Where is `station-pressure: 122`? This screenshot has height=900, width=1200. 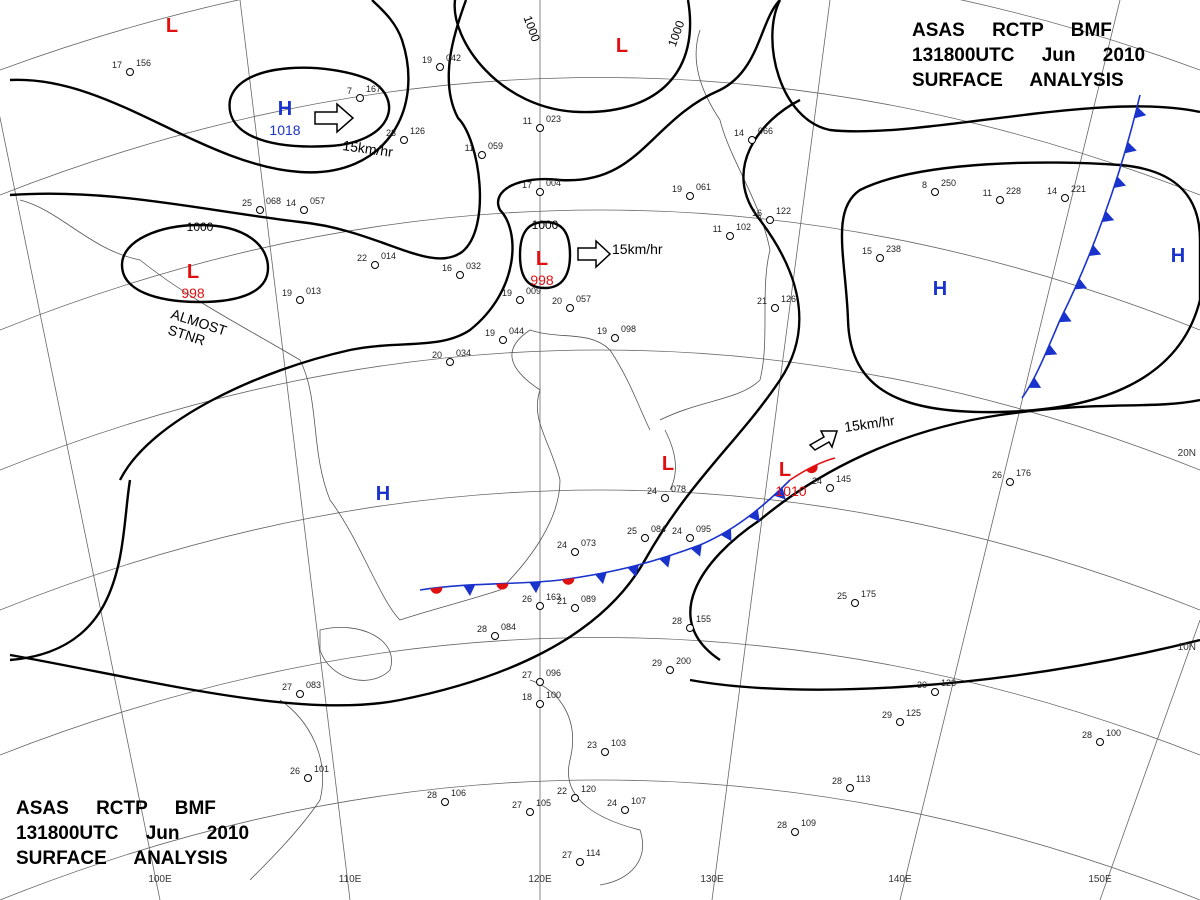 station-pressure: 122 is located at coordinates (783, 211).